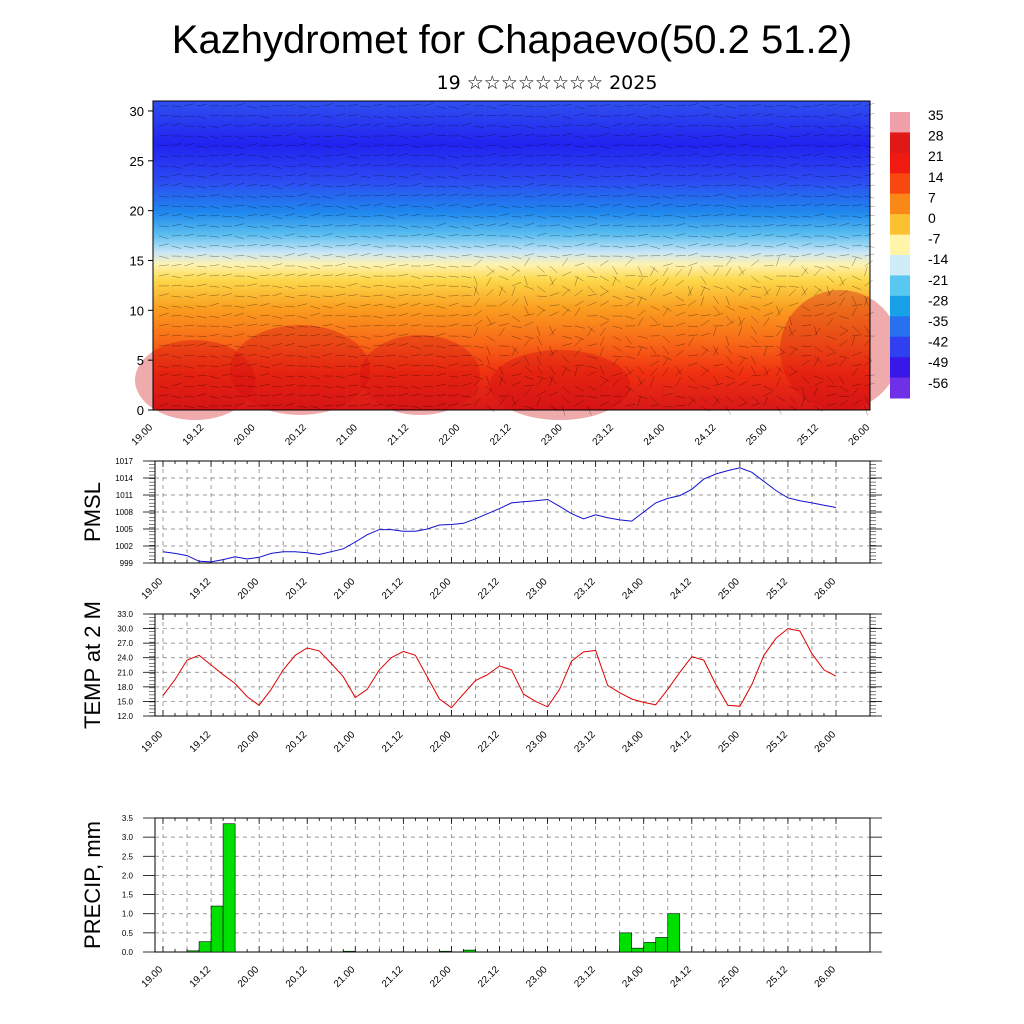 The image size is (1024, 1024). What do you see at coordinates (125, 701) in the screenshot?
I see `temp-y-tick-label: 15.0` at bounding box center [125, 701].